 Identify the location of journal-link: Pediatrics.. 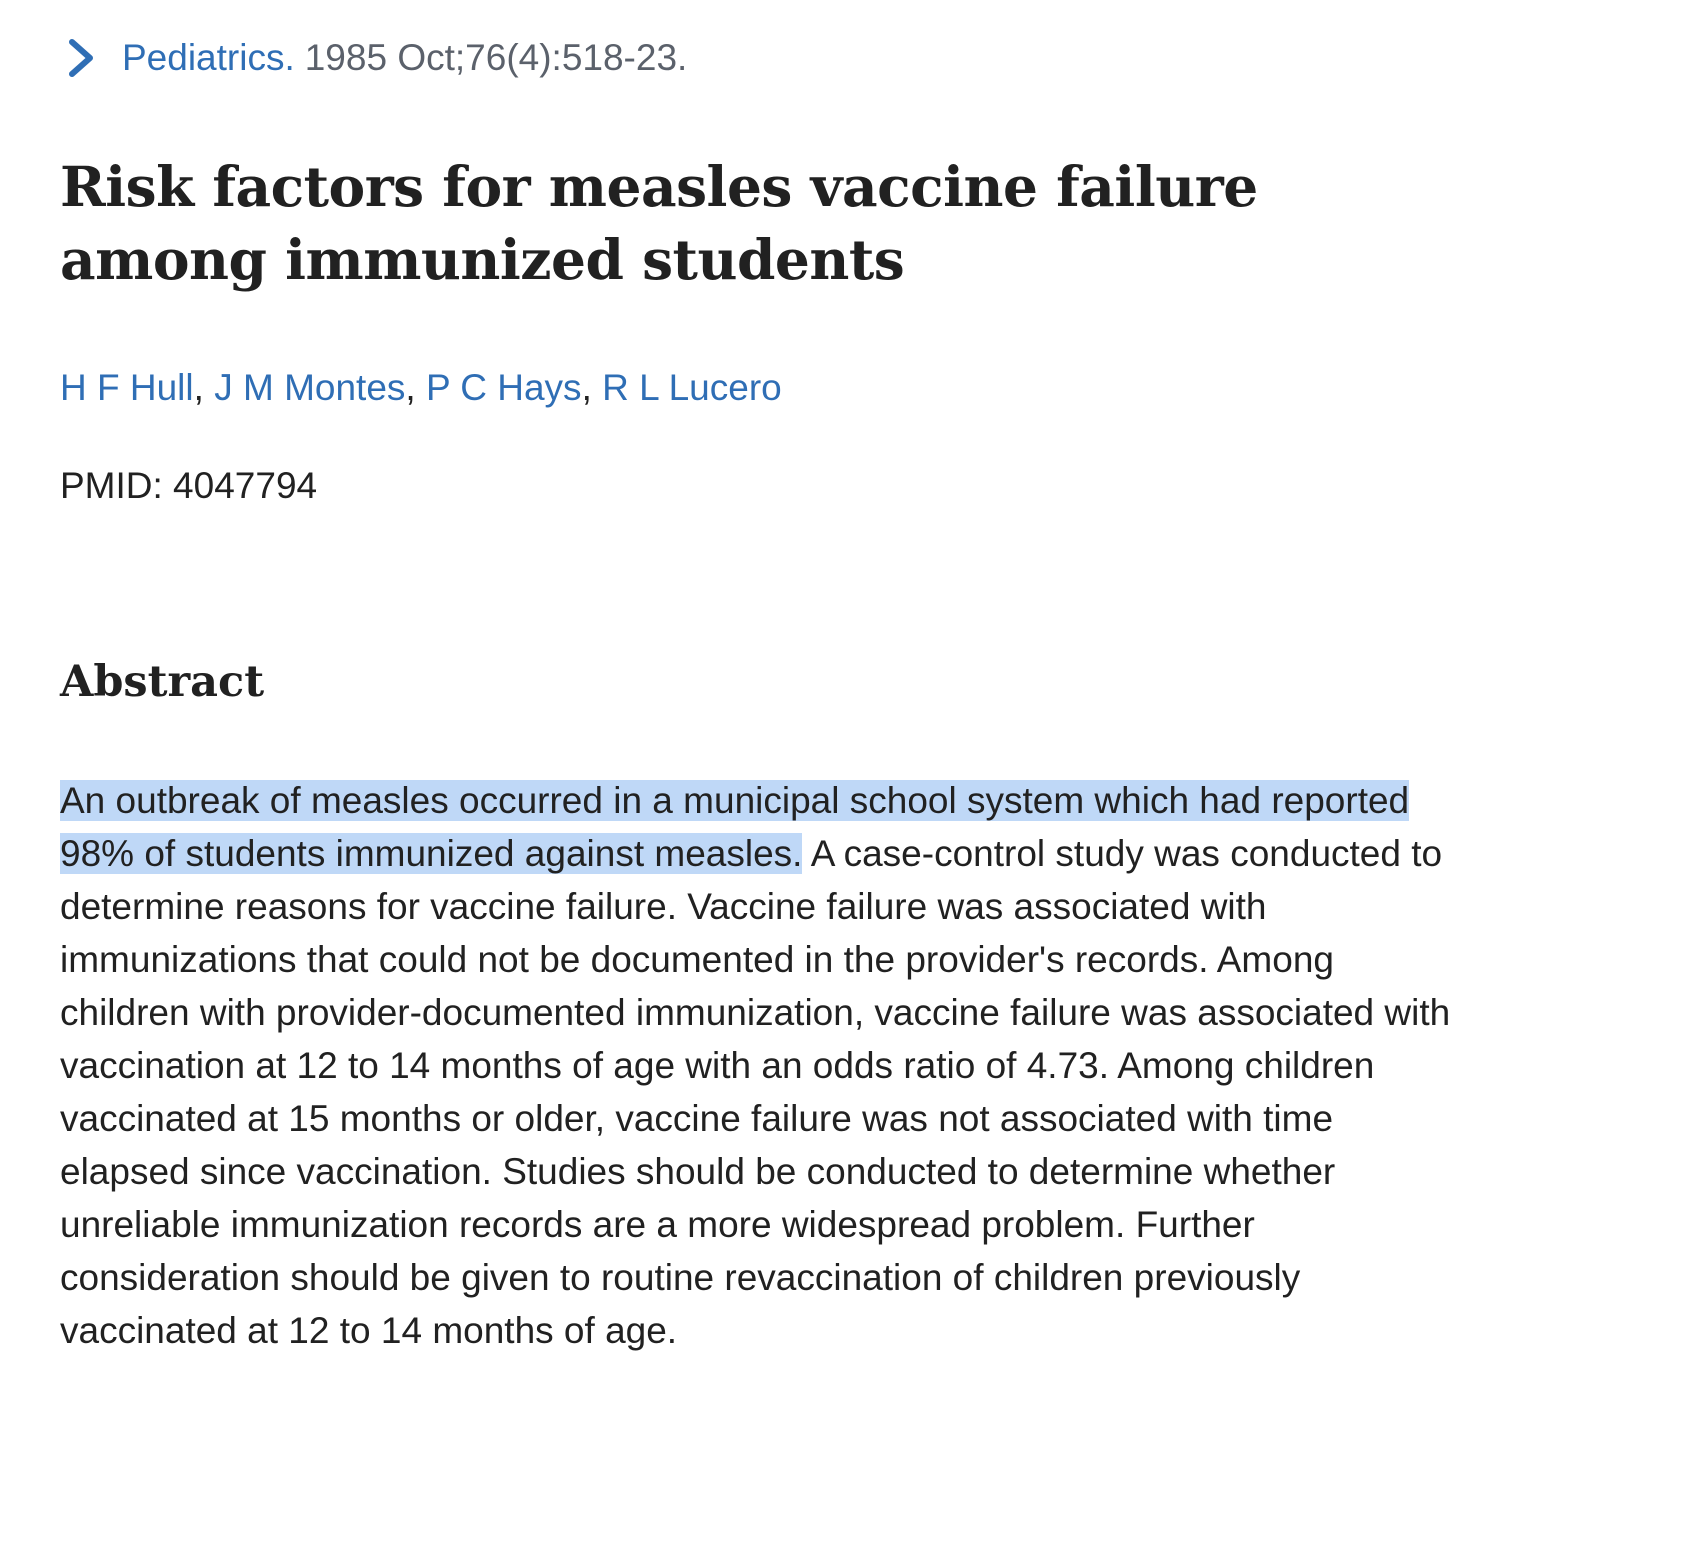
(208, 57).